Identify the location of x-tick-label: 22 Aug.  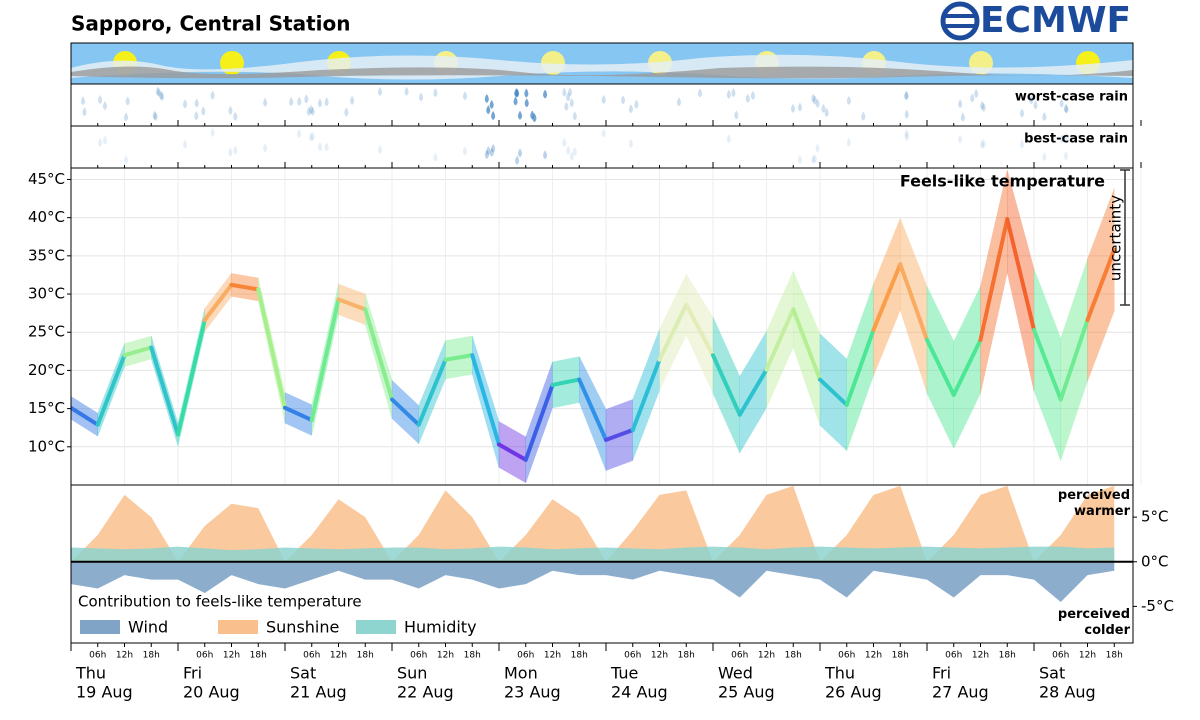
(425, 692).